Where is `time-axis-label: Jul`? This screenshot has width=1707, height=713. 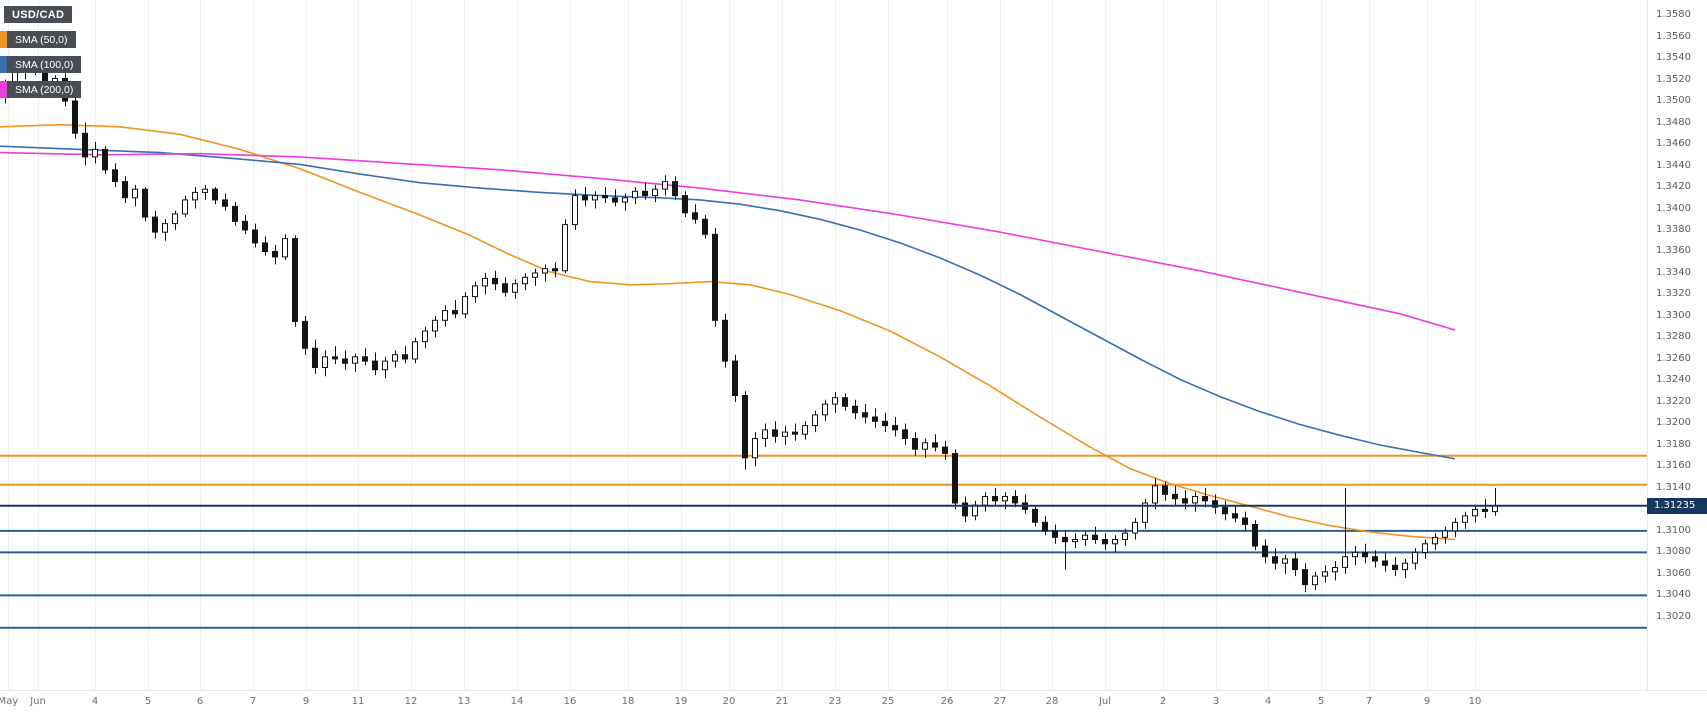 time-axis-label: Jul is located at coordinates (1105, 701).